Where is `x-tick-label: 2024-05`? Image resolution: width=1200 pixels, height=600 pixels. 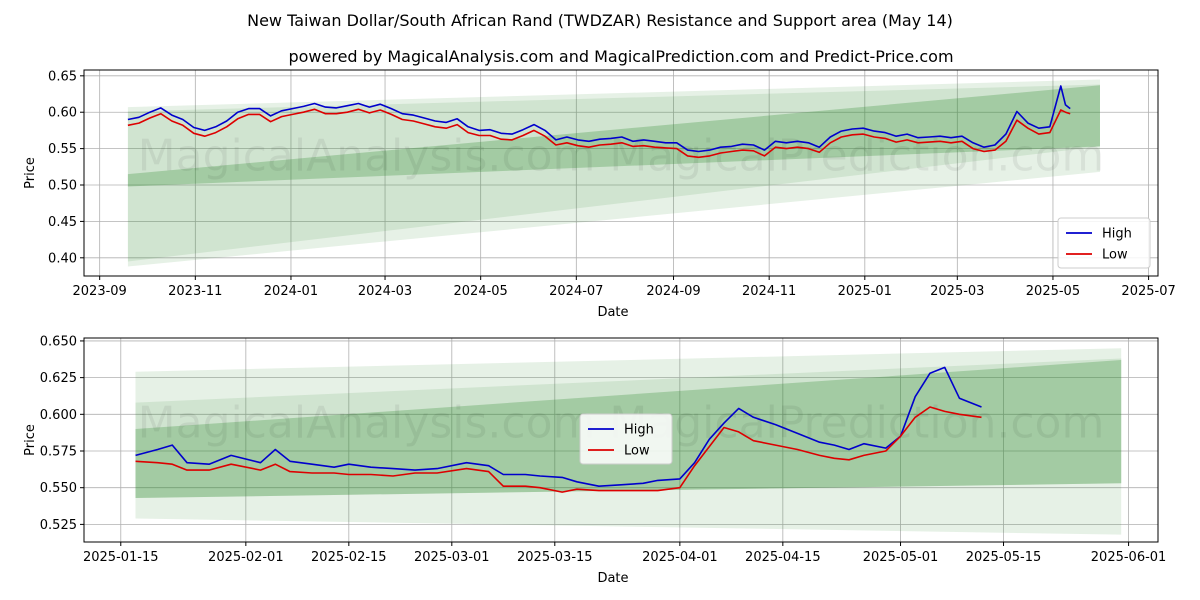
x-tick-label: 2024-05 is located at coordinates (481, 291).